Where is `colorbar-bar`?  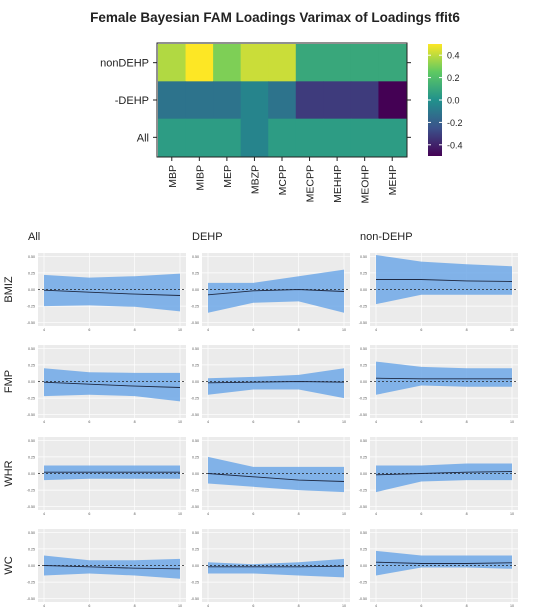
colorbar-bar is located at coordinates (435, 100).